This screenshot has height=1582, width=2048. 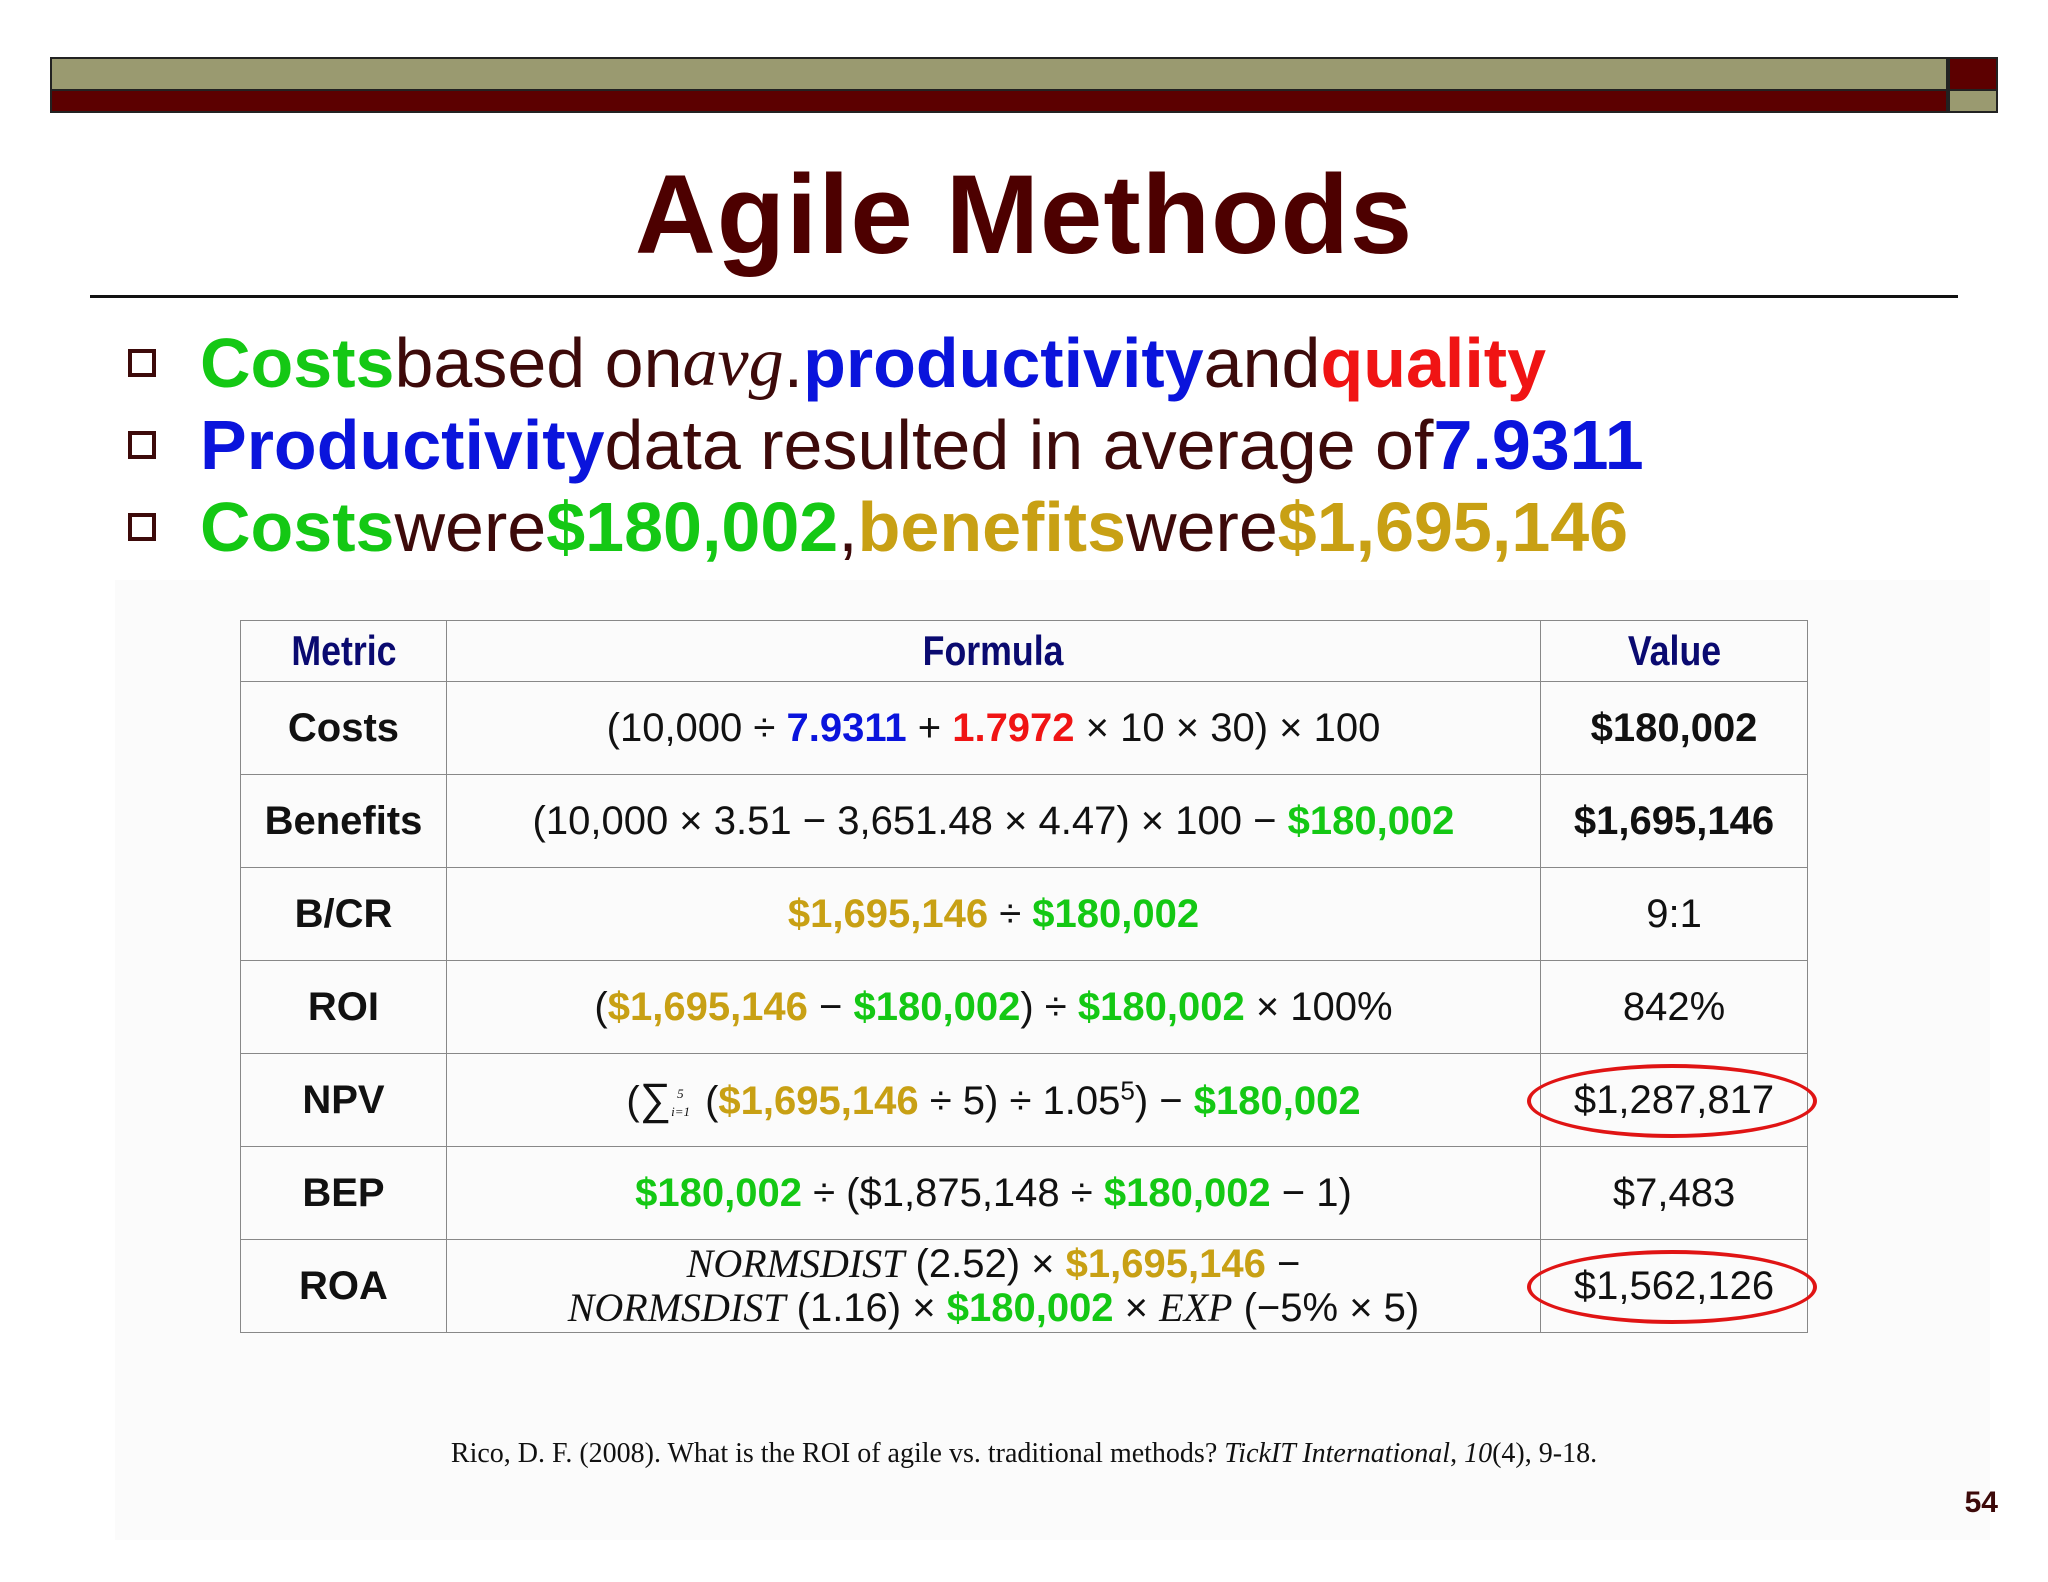 I want to click on bullet-text: were, so click(x=470, y=527).